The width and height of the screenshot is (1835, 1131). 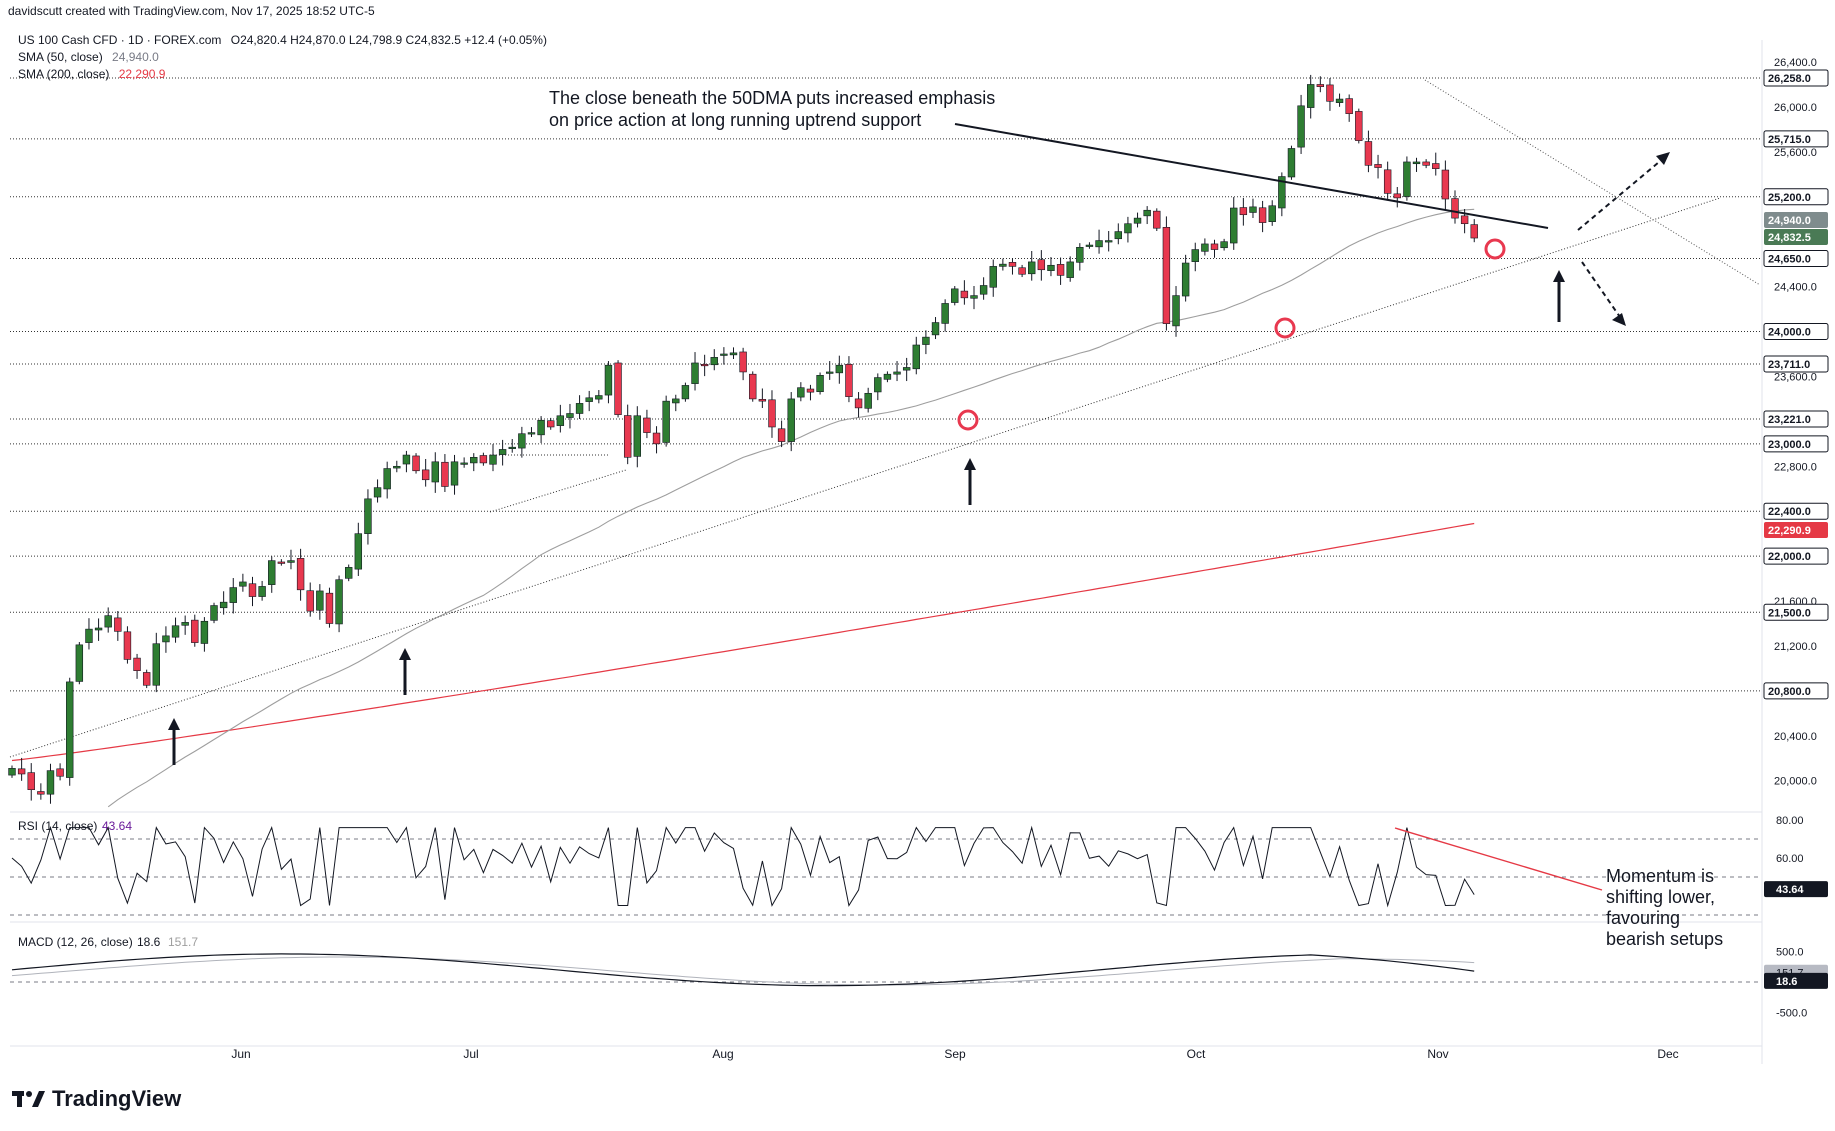 What do you see at coordinates (1789, 221) in the screenshot?
I see `price-tag-label: 24,940.0` at bounding box center [1789, 221].